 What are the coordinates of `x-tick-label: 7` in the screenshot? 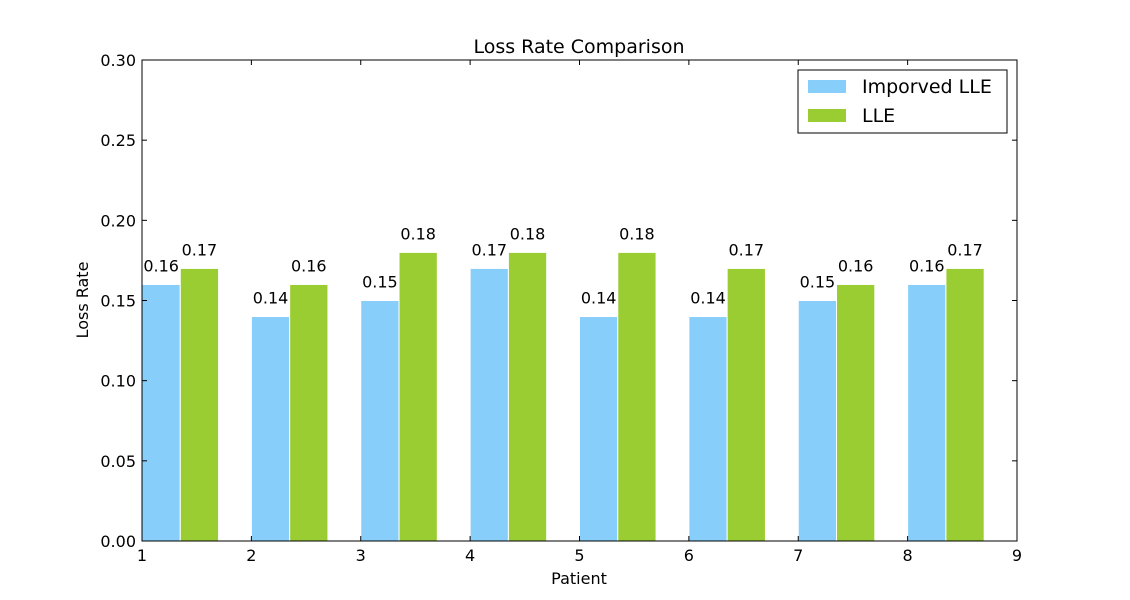 It's located at (798, 555).